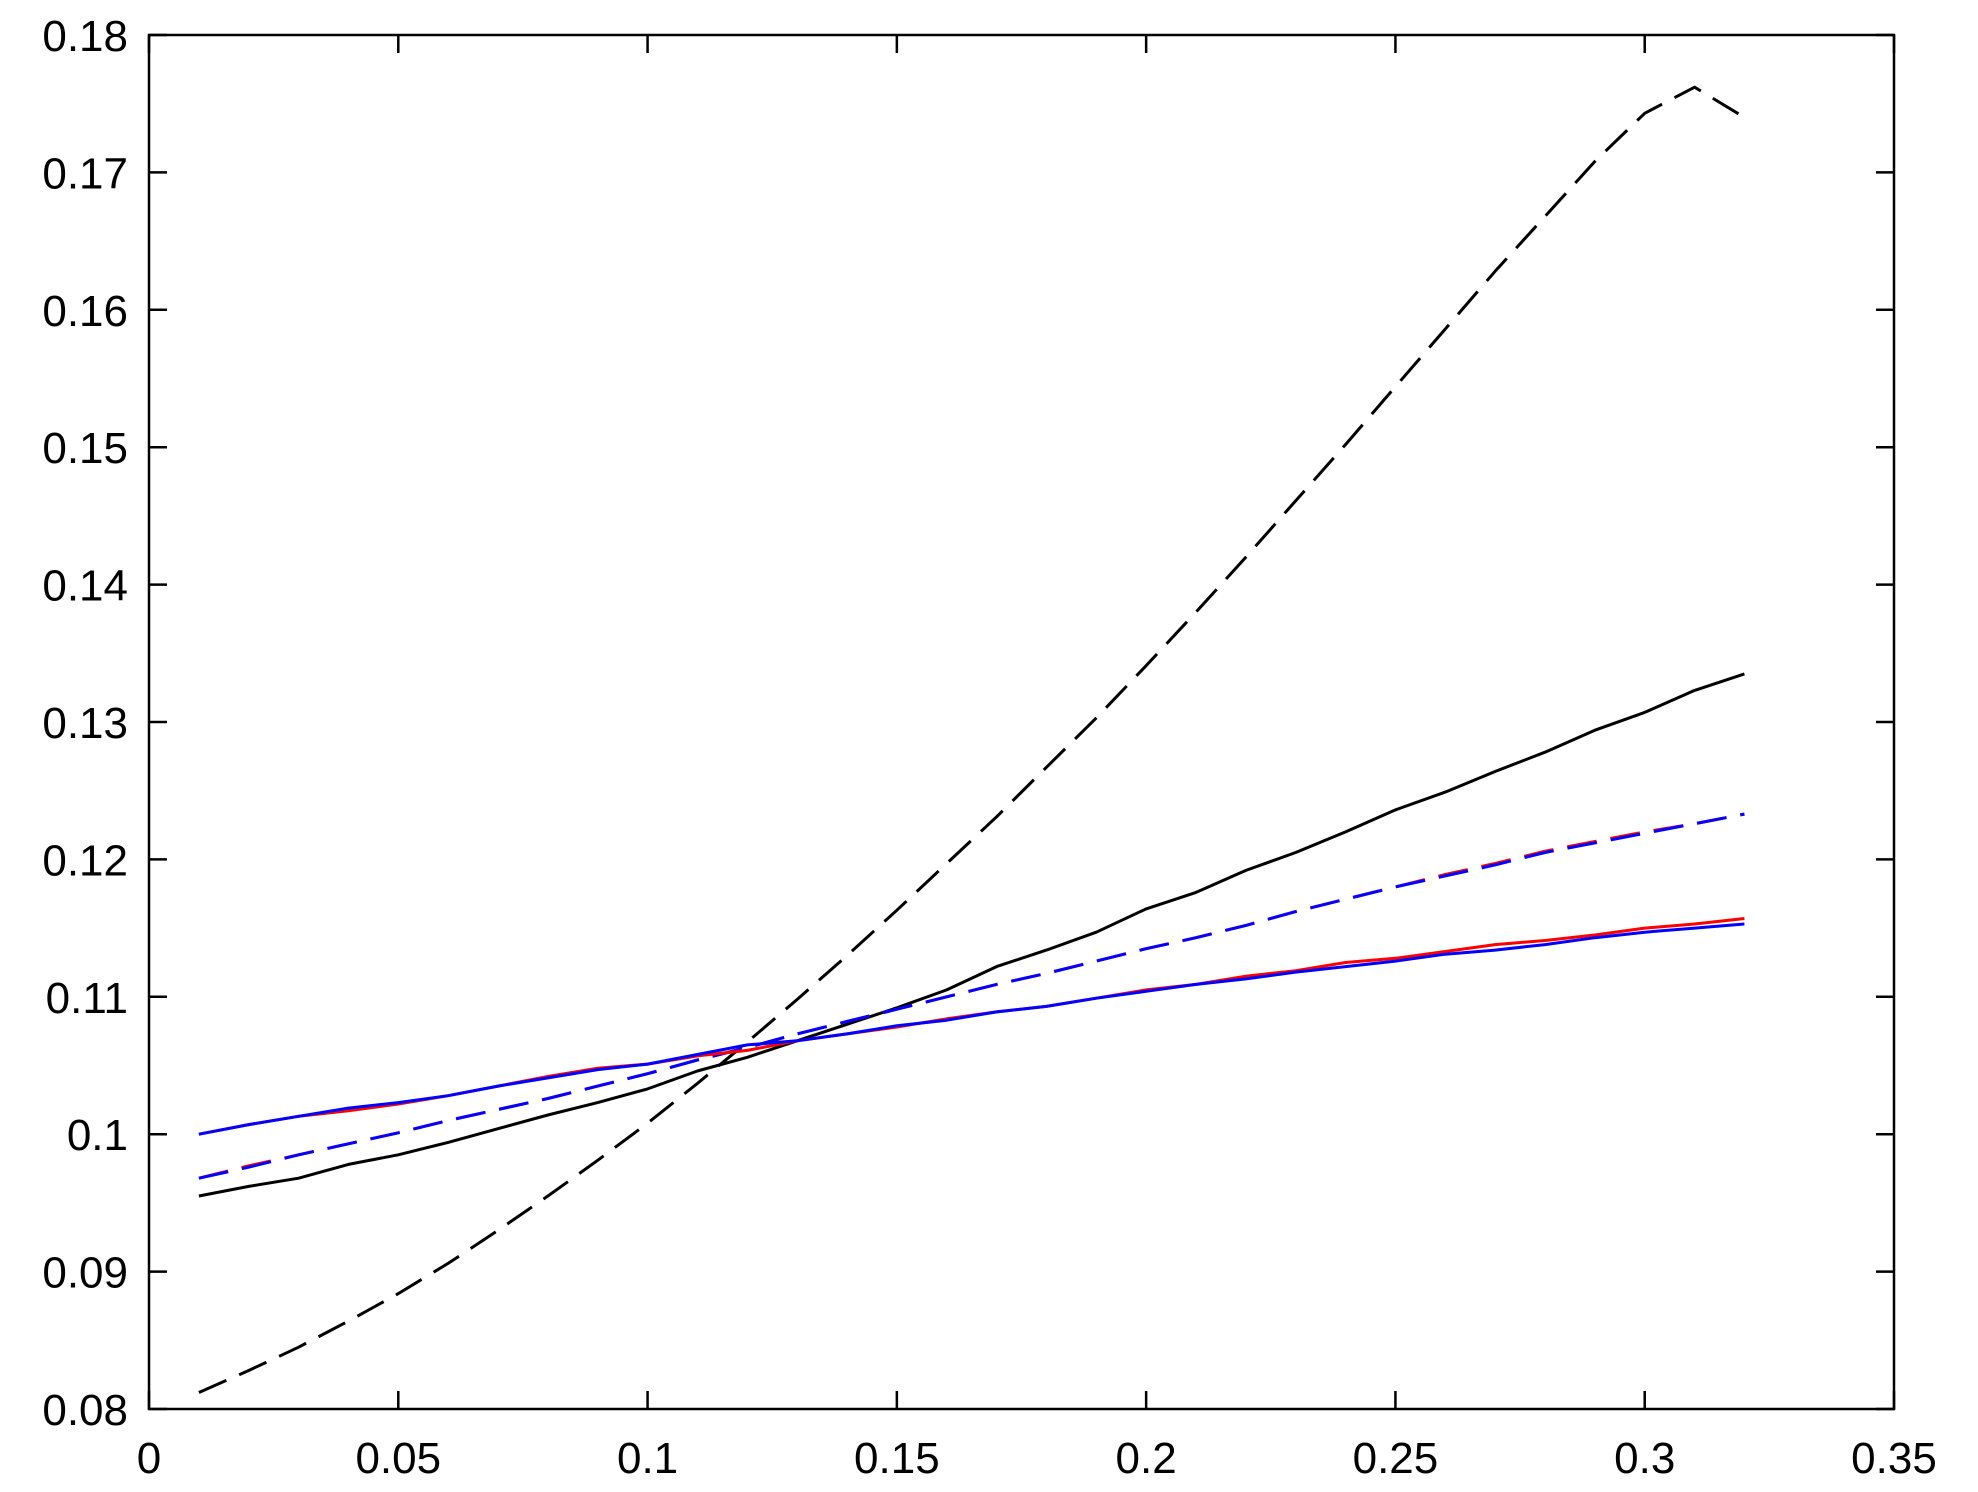 This screenshot has width=1978, height=1492. I want to click on y-tick-label: 0.13, so click(85, 723).